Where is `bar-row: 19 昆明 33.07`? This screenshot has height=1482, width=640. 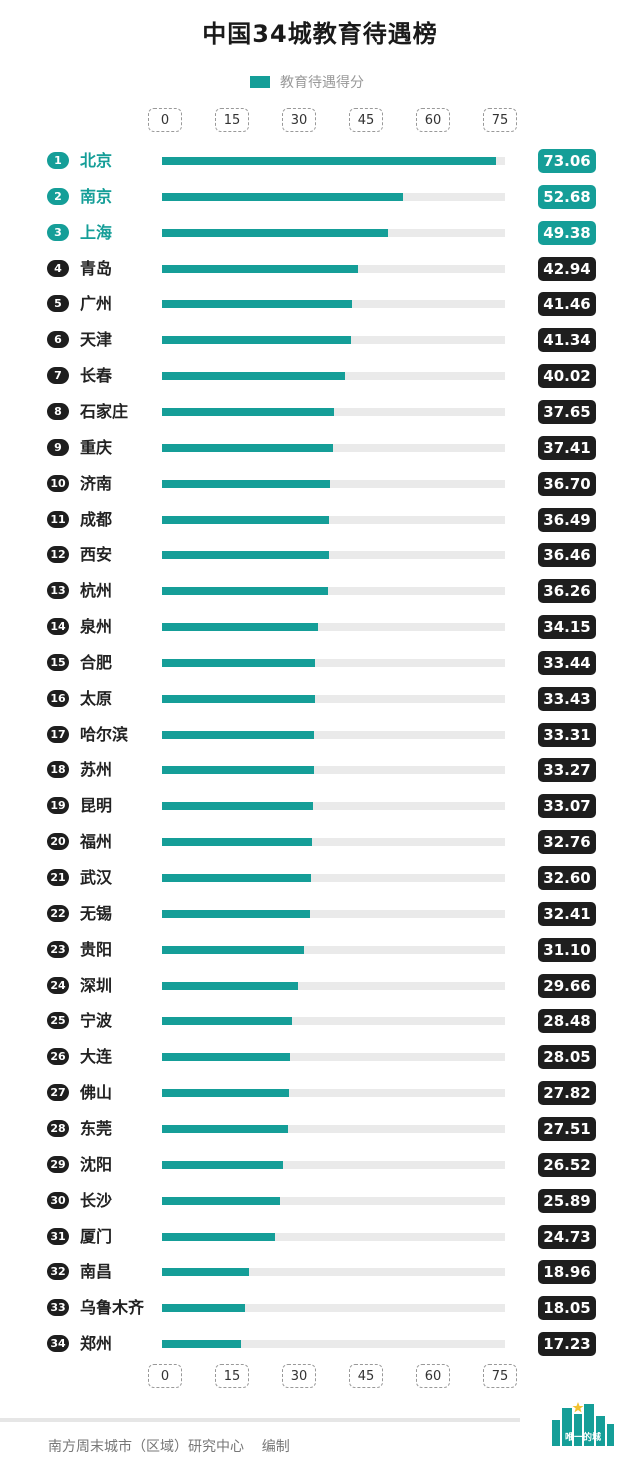 bar-row: 19 昆明 33.07 is located at coordinates (320, 806).